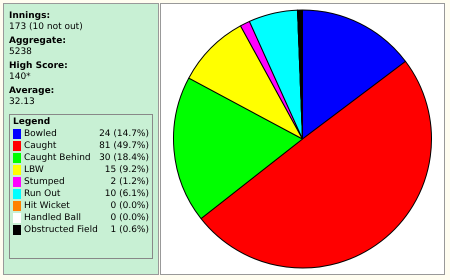 The height and width of the screenshot is (280, 450). I want to click on text: 32.13, so click(22, 102).